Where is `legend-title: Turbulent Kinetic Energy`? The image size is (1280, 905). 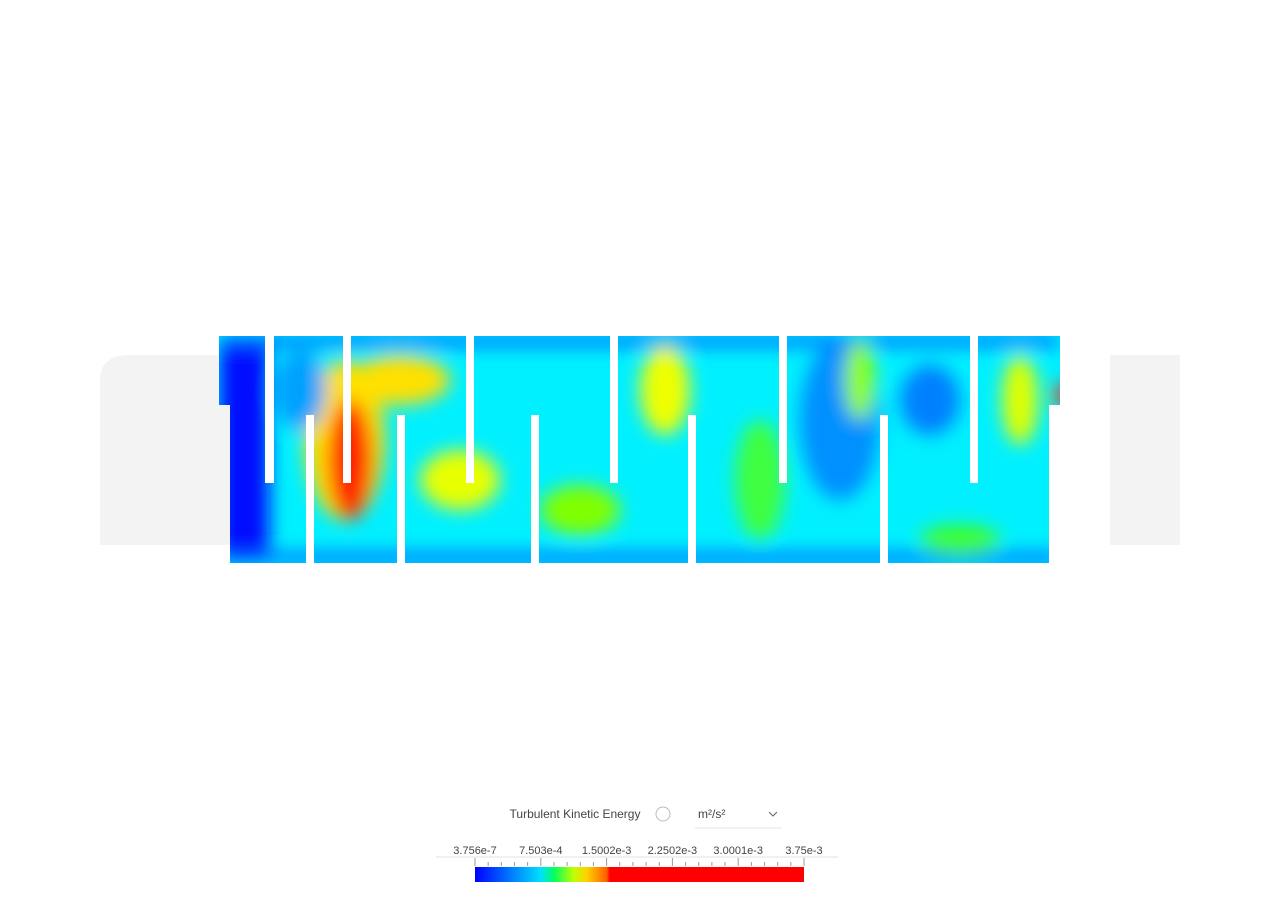
legend-title: Turbulent Kinetic Energy is located at coordinates (575, 814).